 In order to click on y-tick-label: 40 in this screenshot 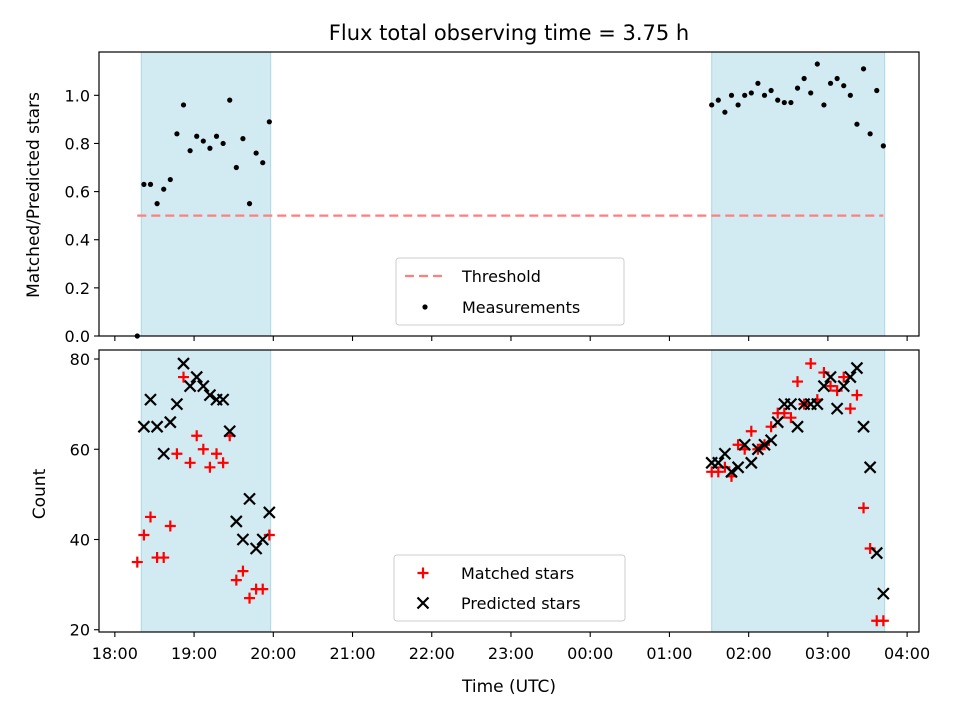, I will do `click(80, 540)`.